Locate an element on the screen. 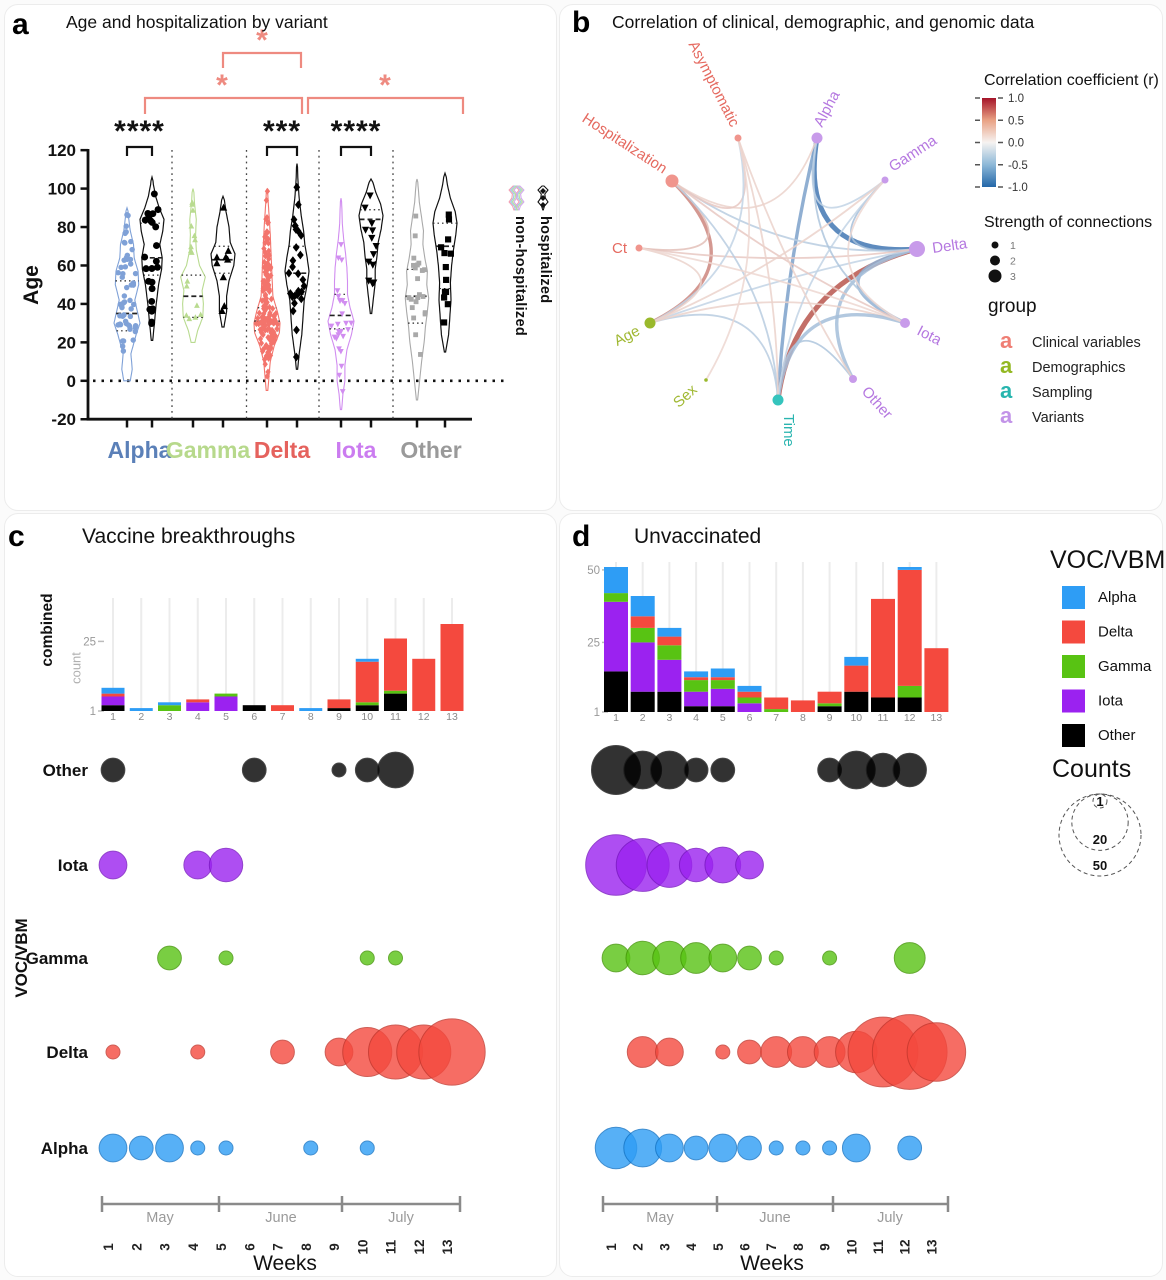 This screenshot has width=1166, height=1280. week-number-5: 5 is located at coordinates (221, 1247).